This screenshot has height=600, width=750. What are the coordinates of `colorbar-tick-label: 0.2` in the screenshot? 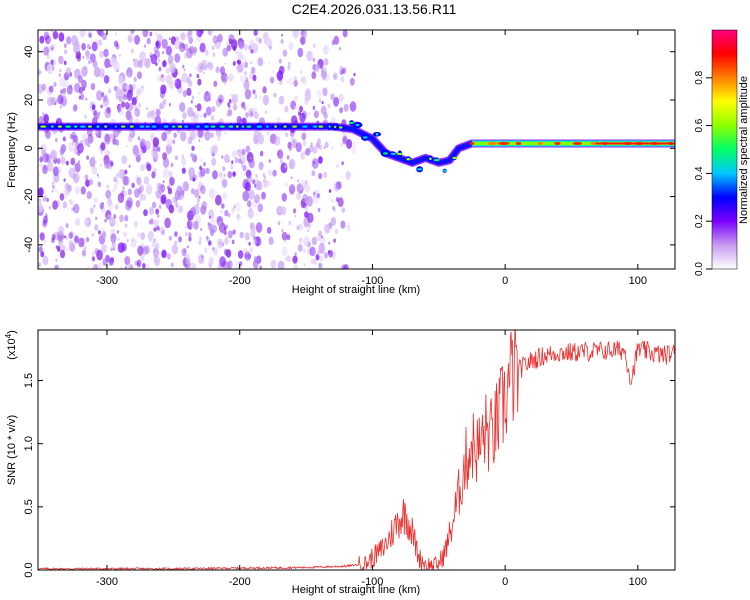 It's located at (699, 221).